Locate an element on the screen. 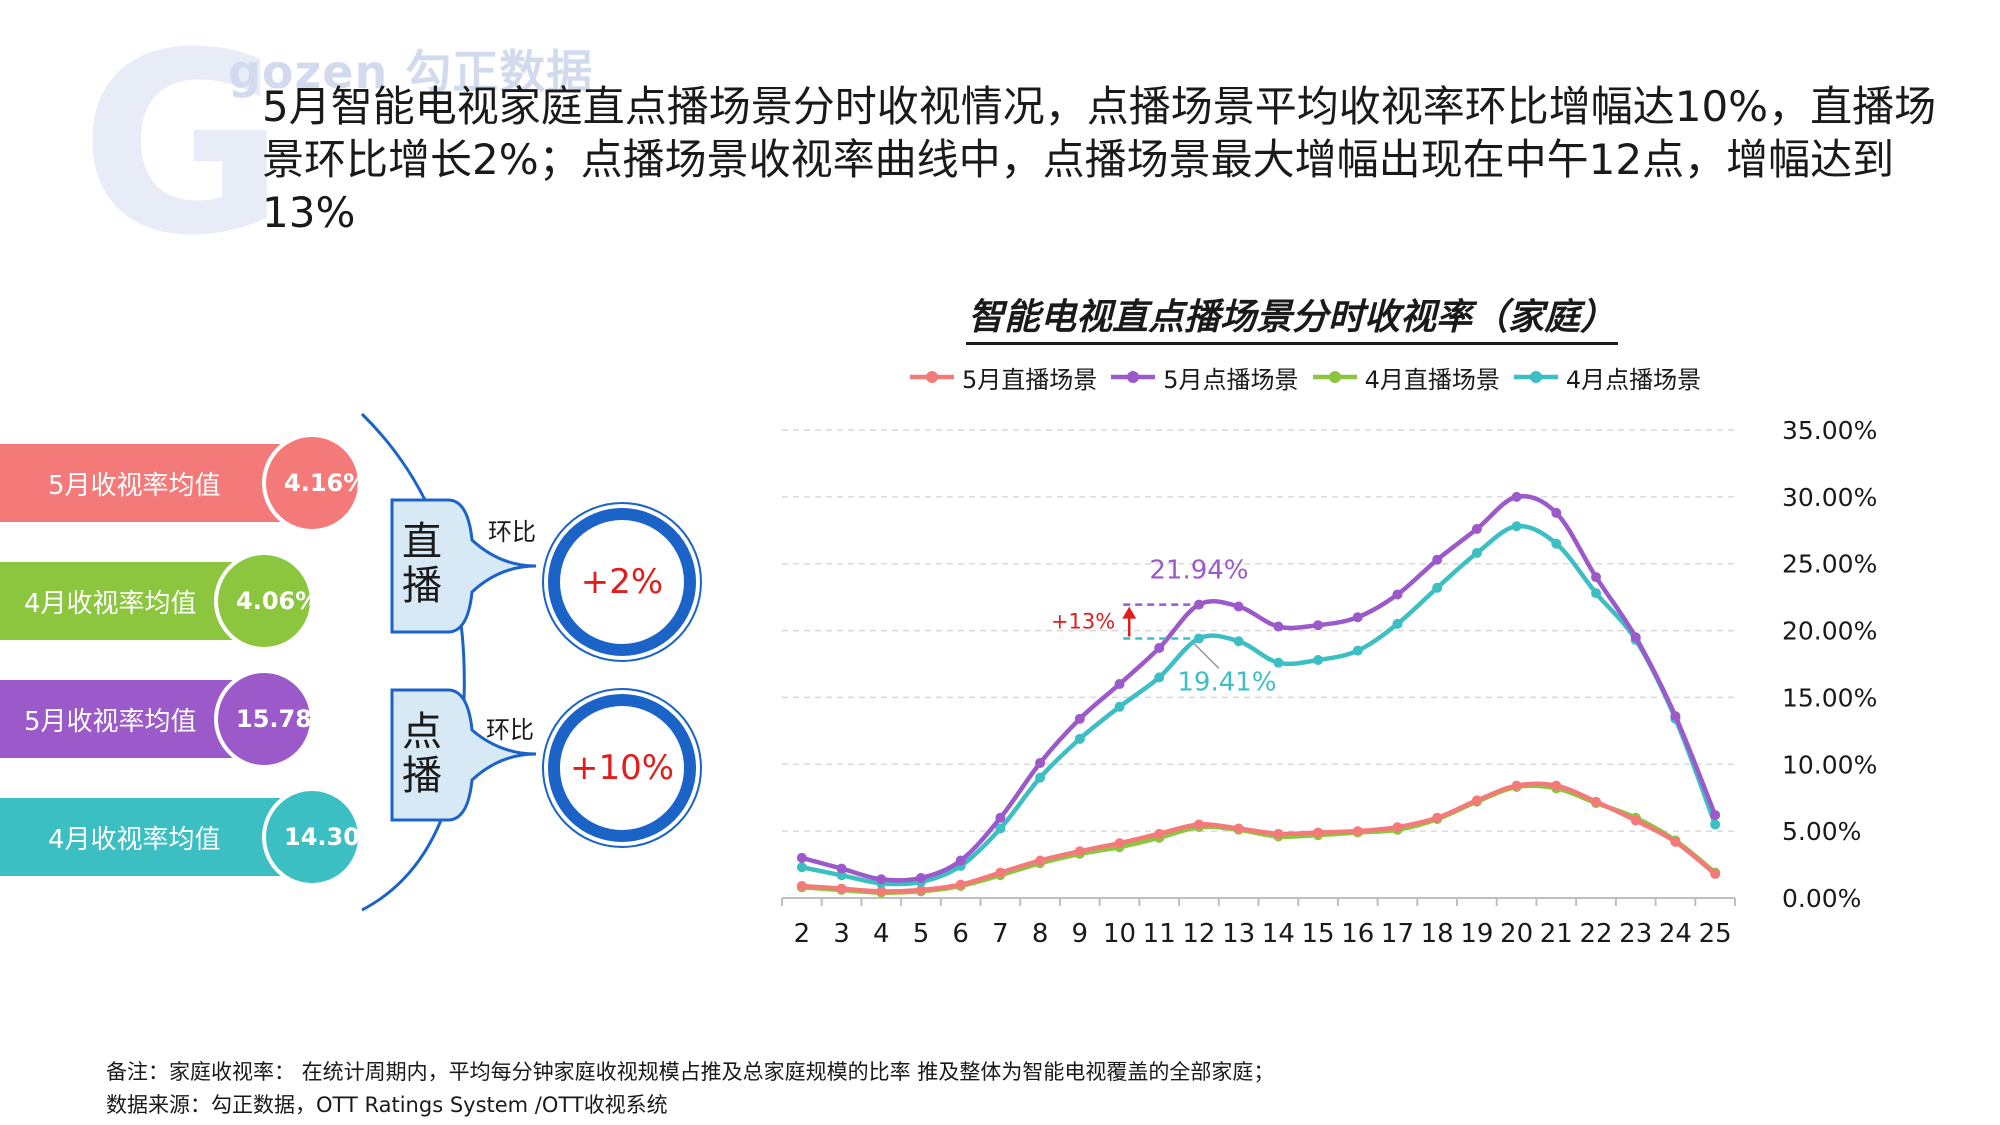  ratio-label-vod: 环比 is located at coordinates (510, 730).